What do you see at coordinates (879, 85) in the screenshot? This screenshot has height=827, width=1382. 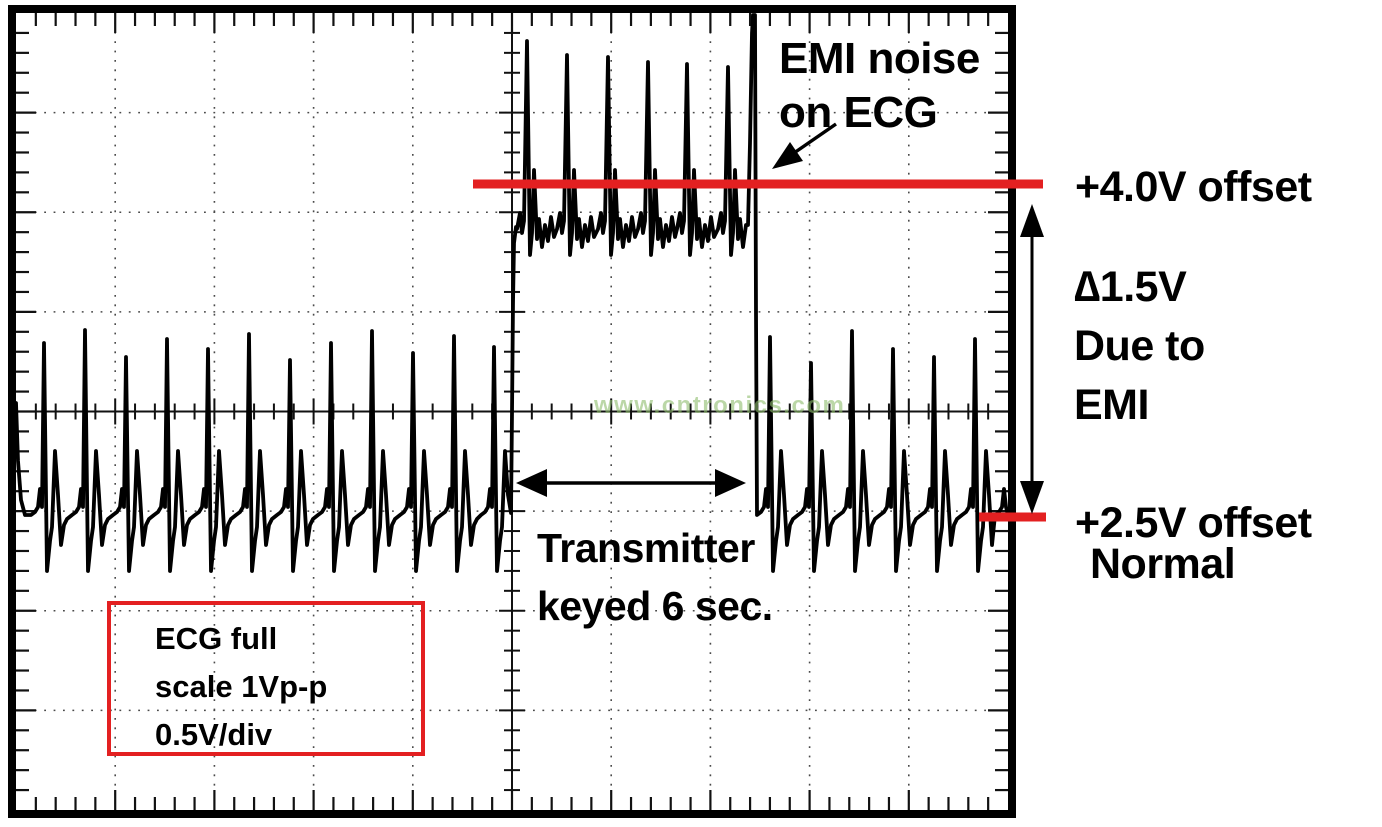 I see `emi-noise-label: EMI noise on ECG` at bounding box center [879, 85].